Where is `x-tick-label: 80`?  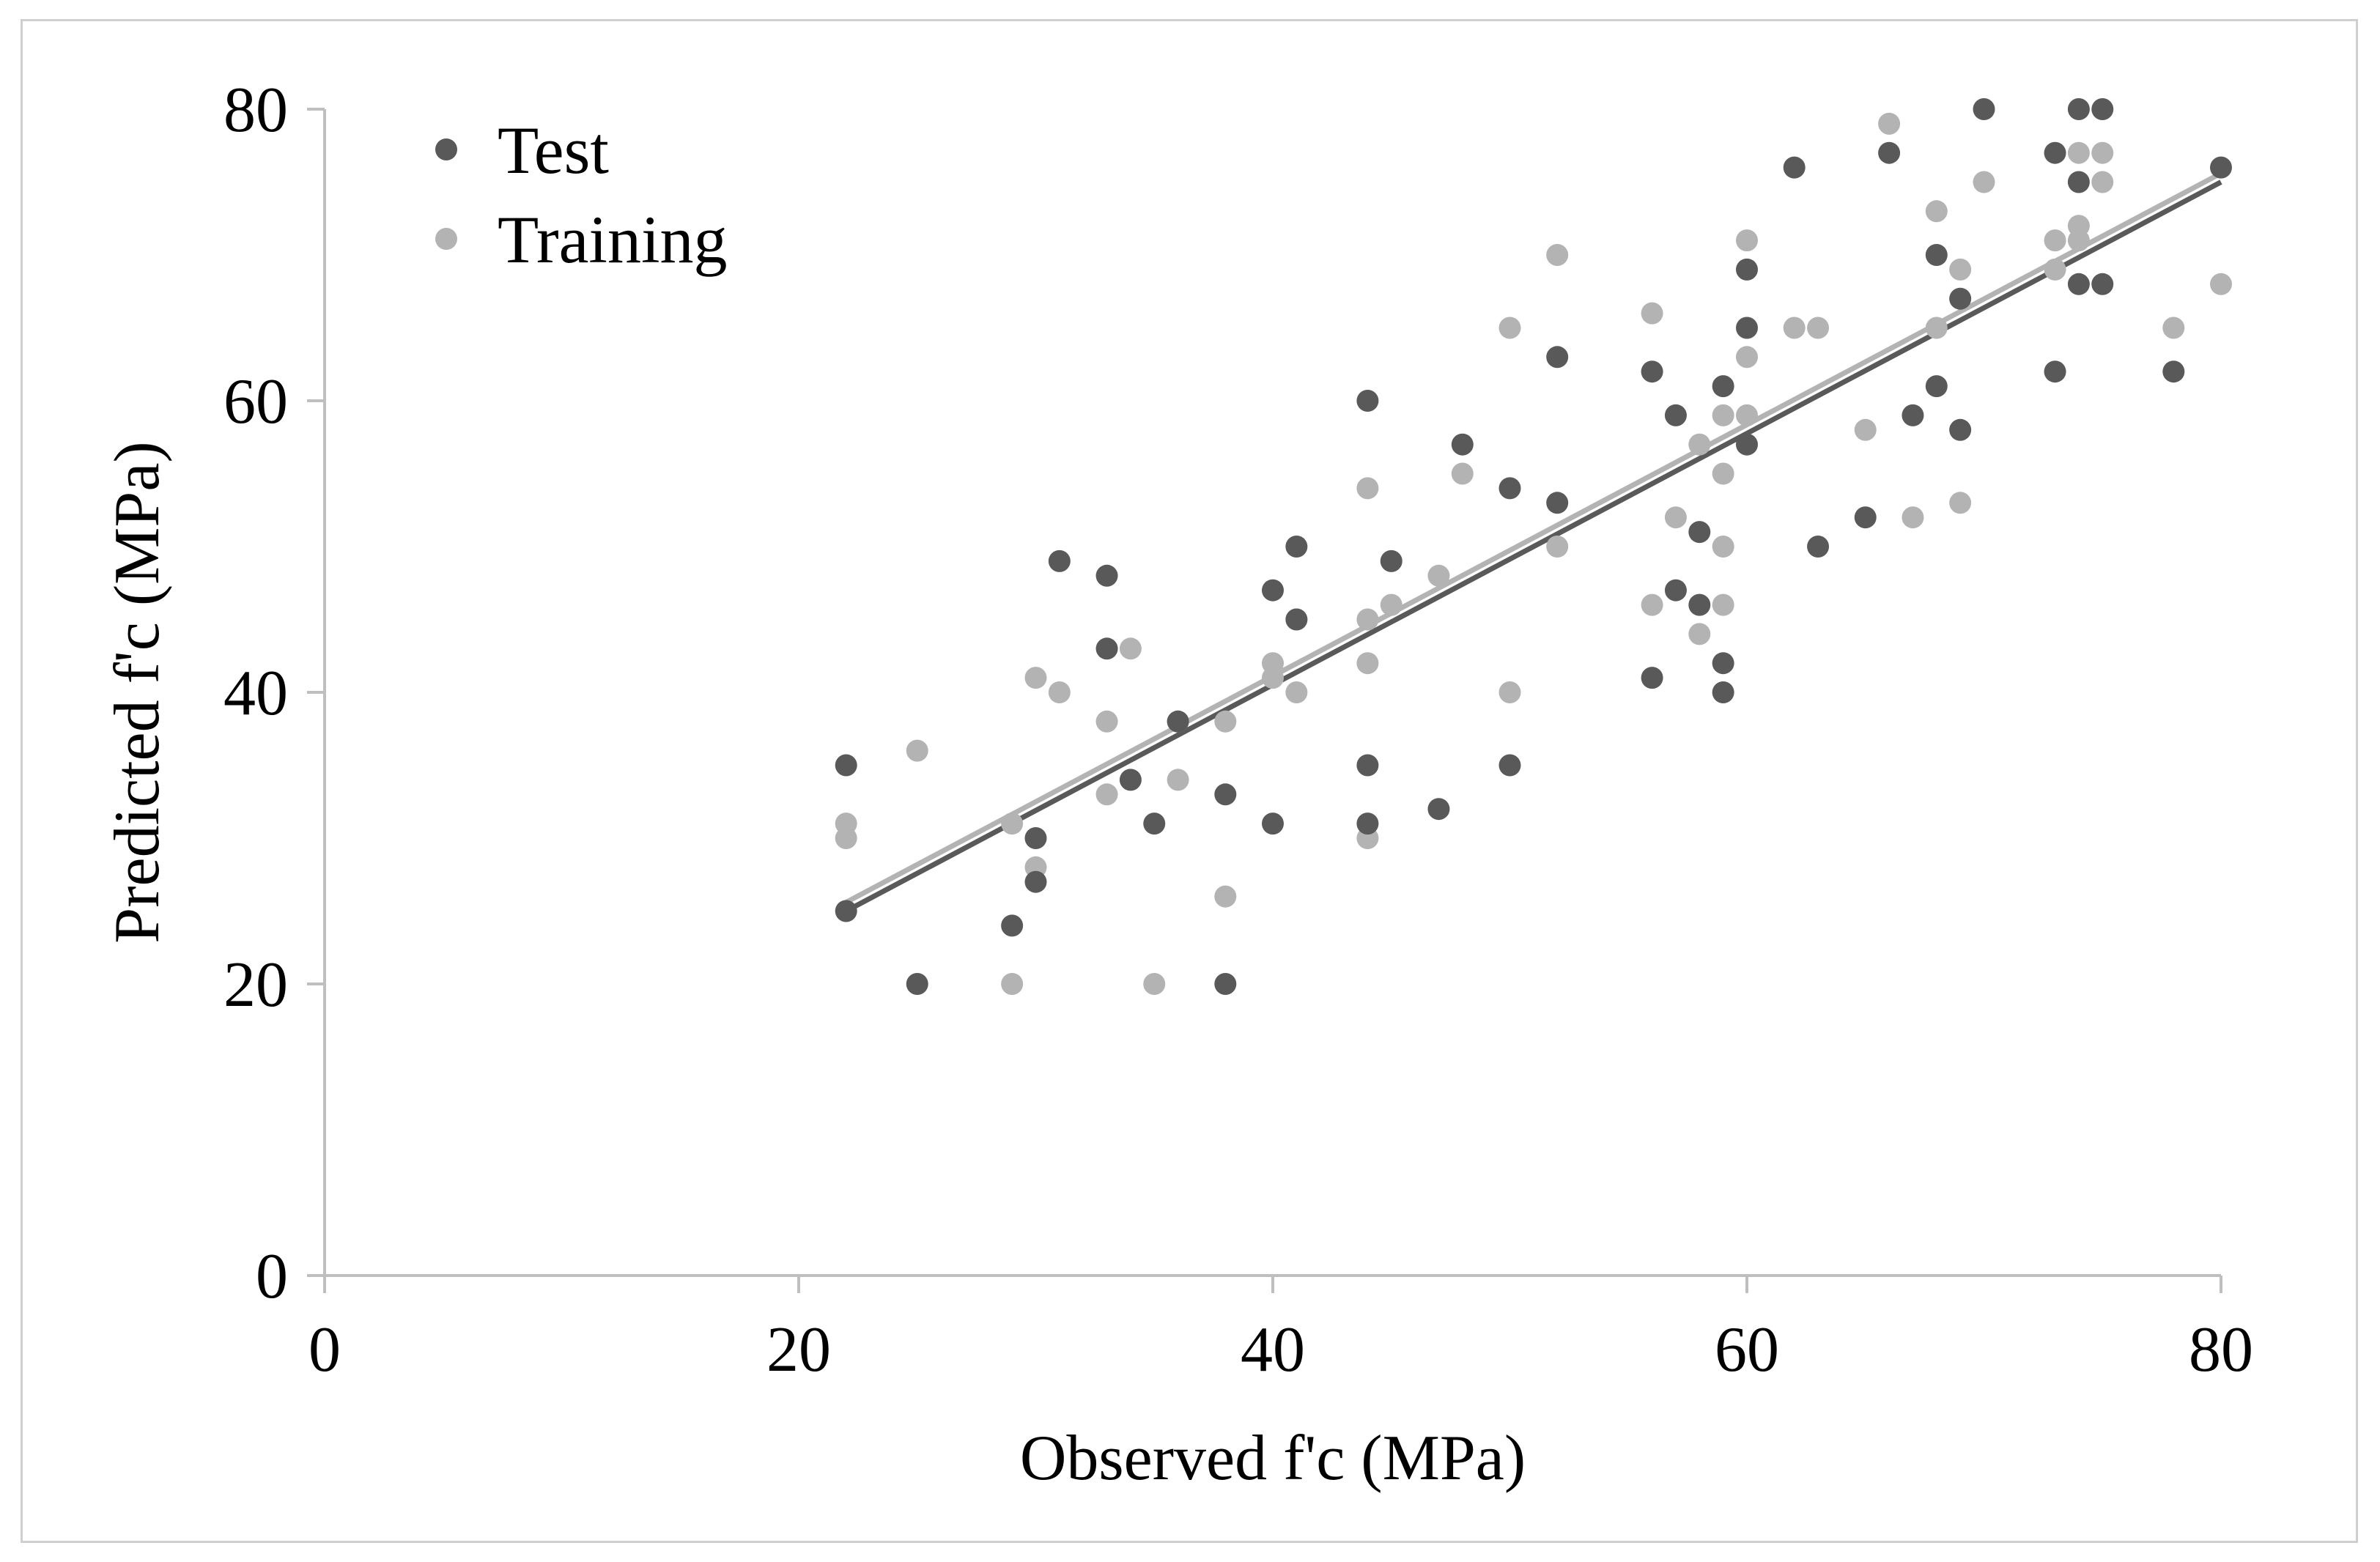
x-tick-label: 80 is located at coordinates (2221, 1349).